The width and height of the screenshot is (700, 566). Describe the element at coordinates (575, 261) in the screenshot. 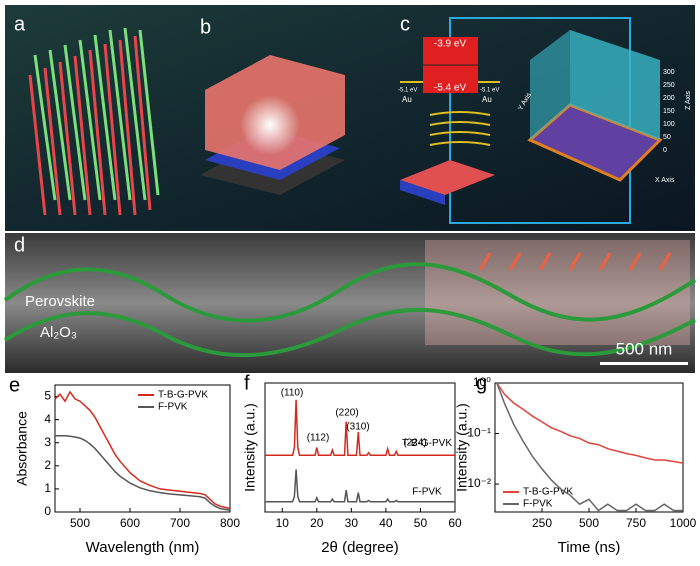

I see `light-arrows` at that location.